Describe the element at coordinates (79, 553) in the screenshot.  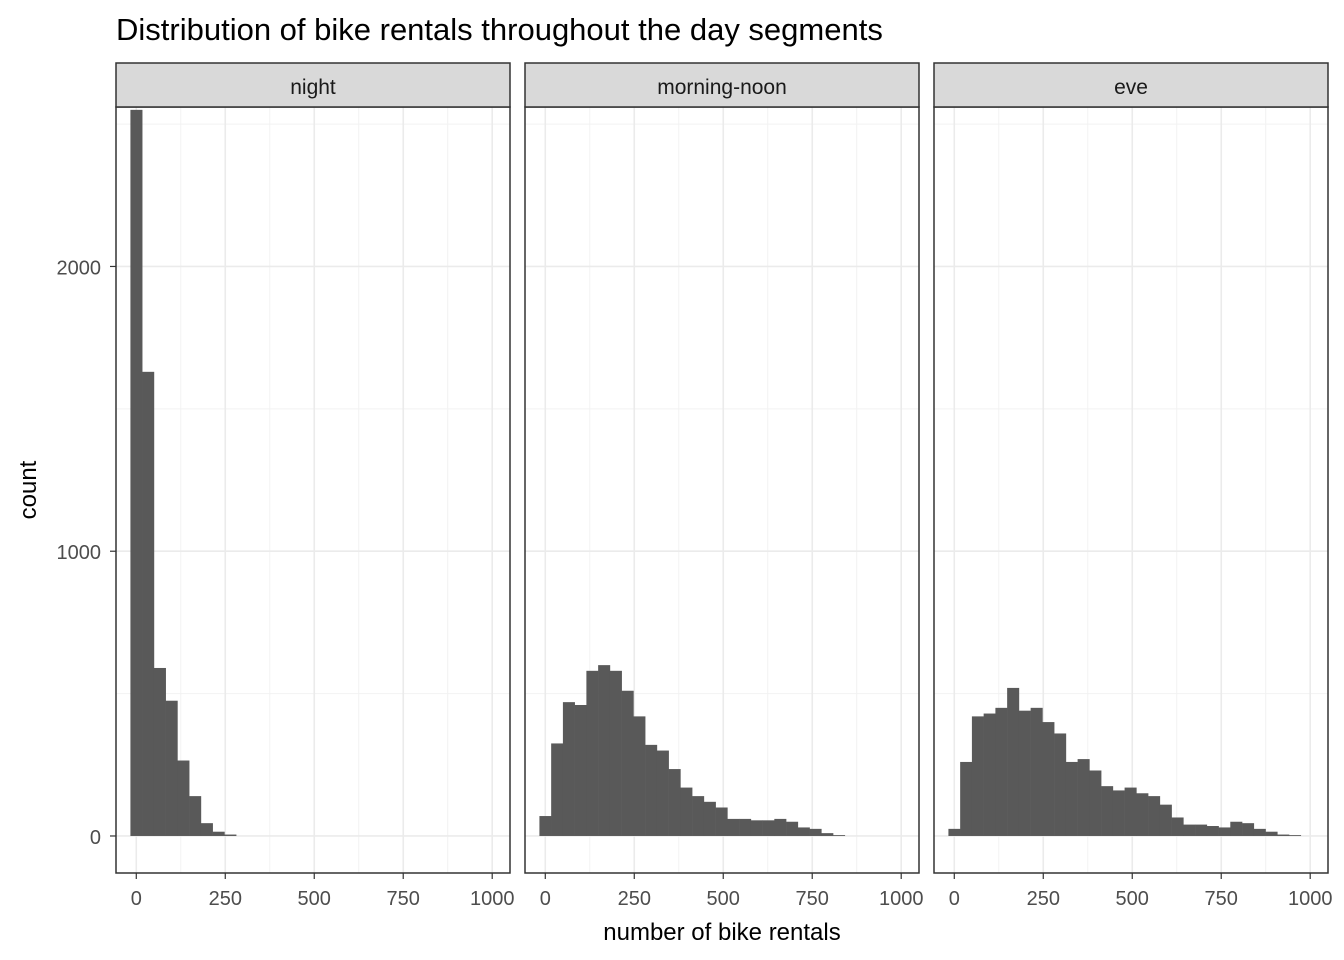
I see `y-tick-label: 1000` at that location.